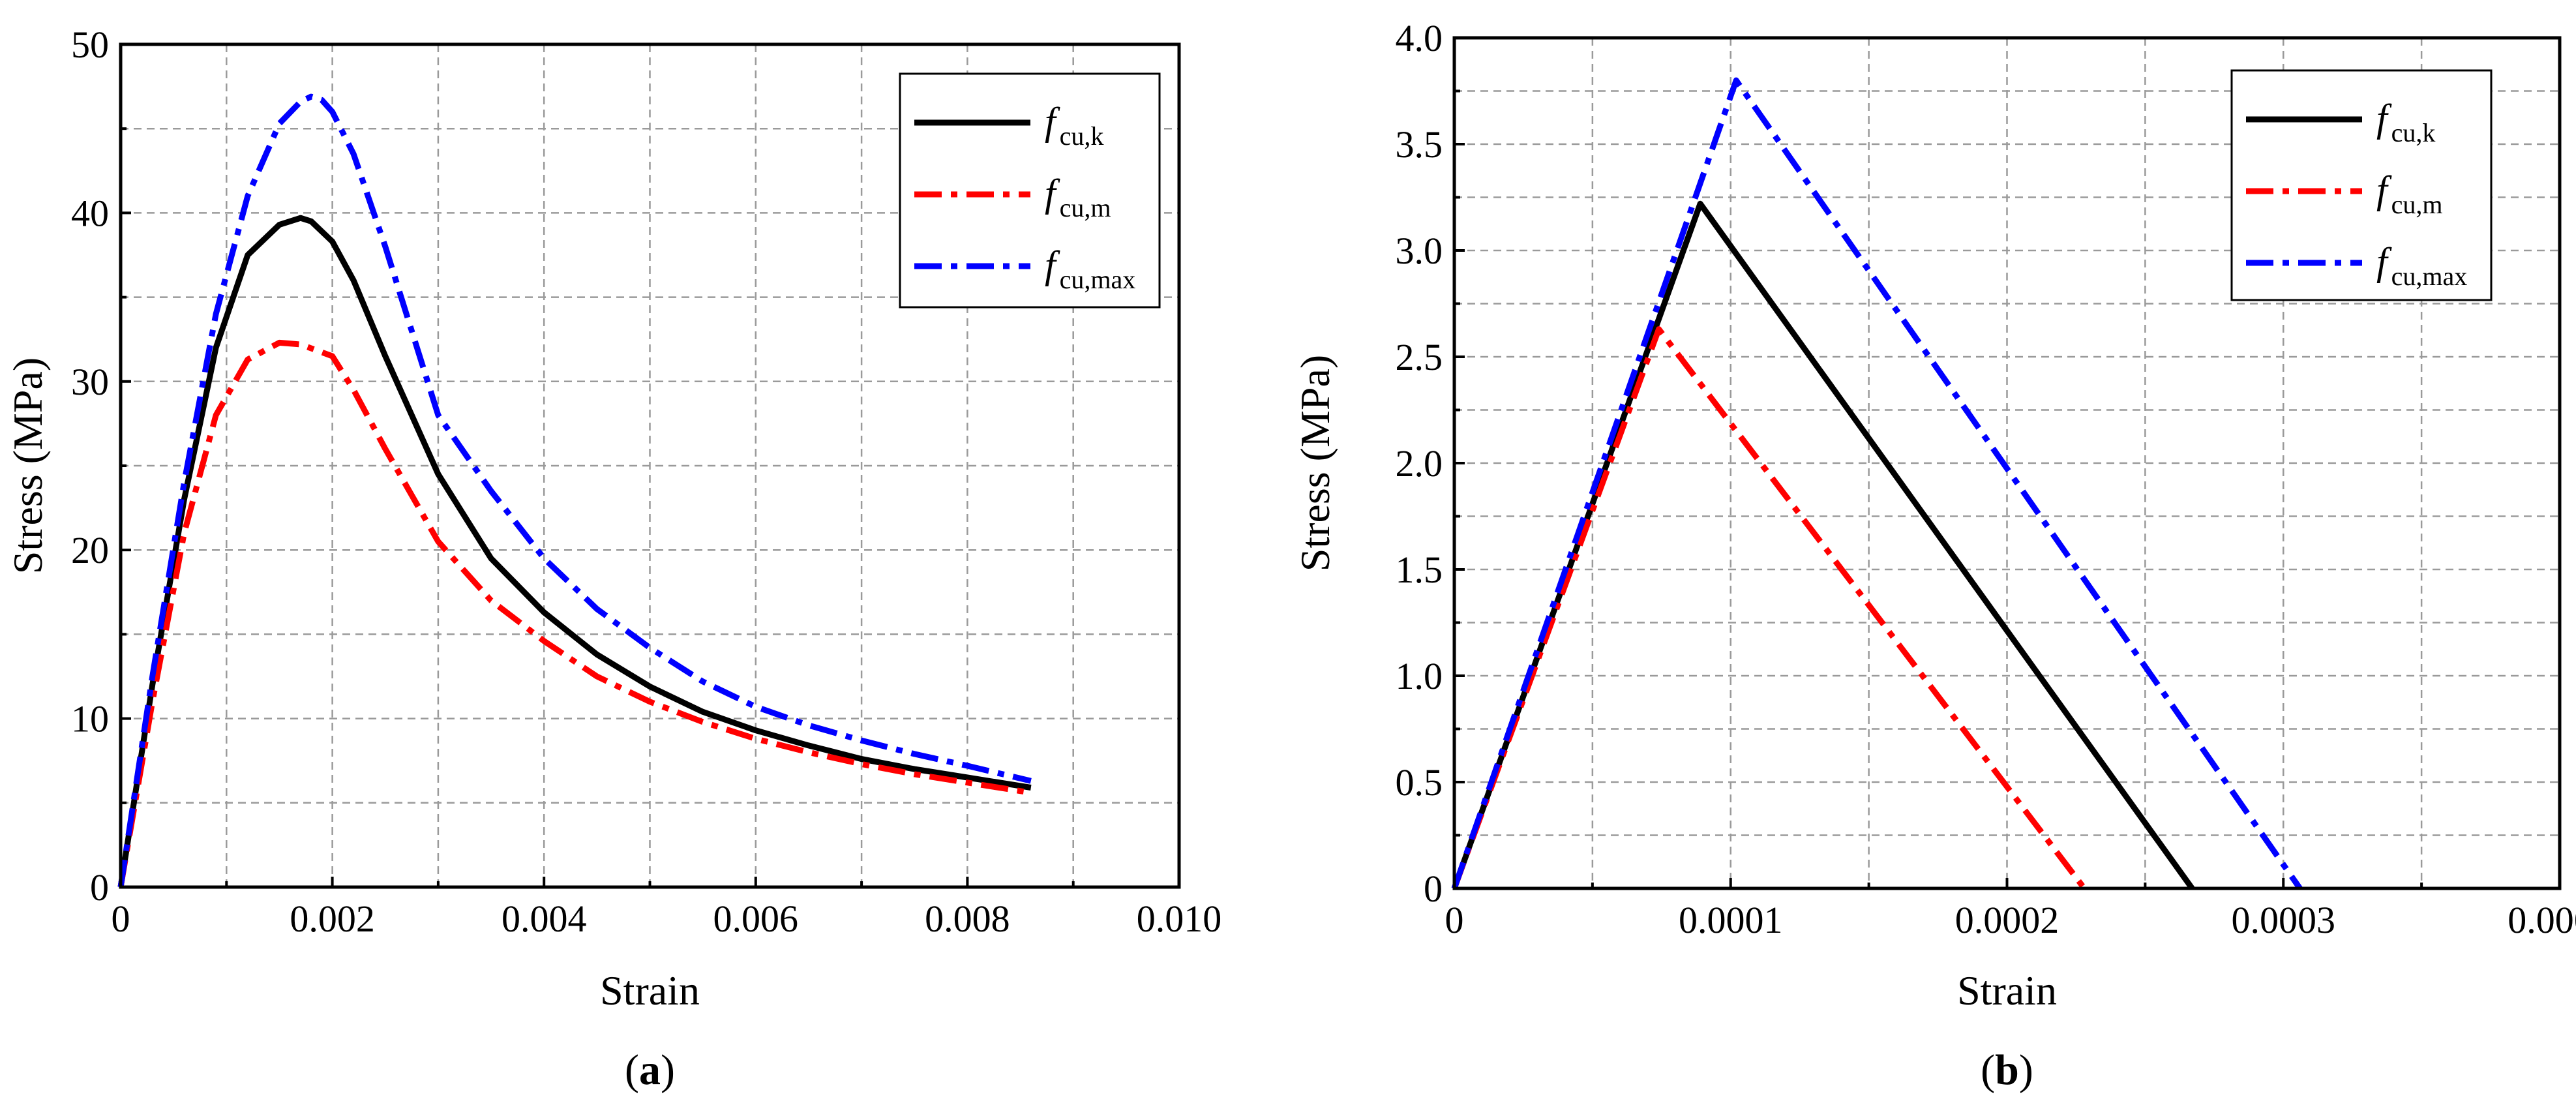  What do you see at coordinates (967, 919) in the screenshot?
I see `x-tick-label: 0.008` at bounding box center [967, 919].